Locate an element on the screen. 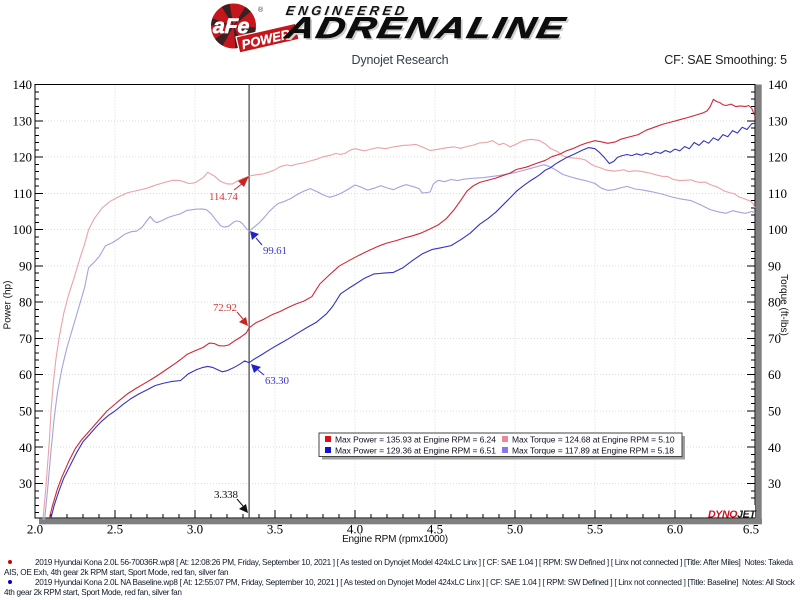  svg-text:Max Torque = 117.89 at Engine: Max Torque = 117.89 at Engine RPM = 5.18 is located at coordinates (593, 451).